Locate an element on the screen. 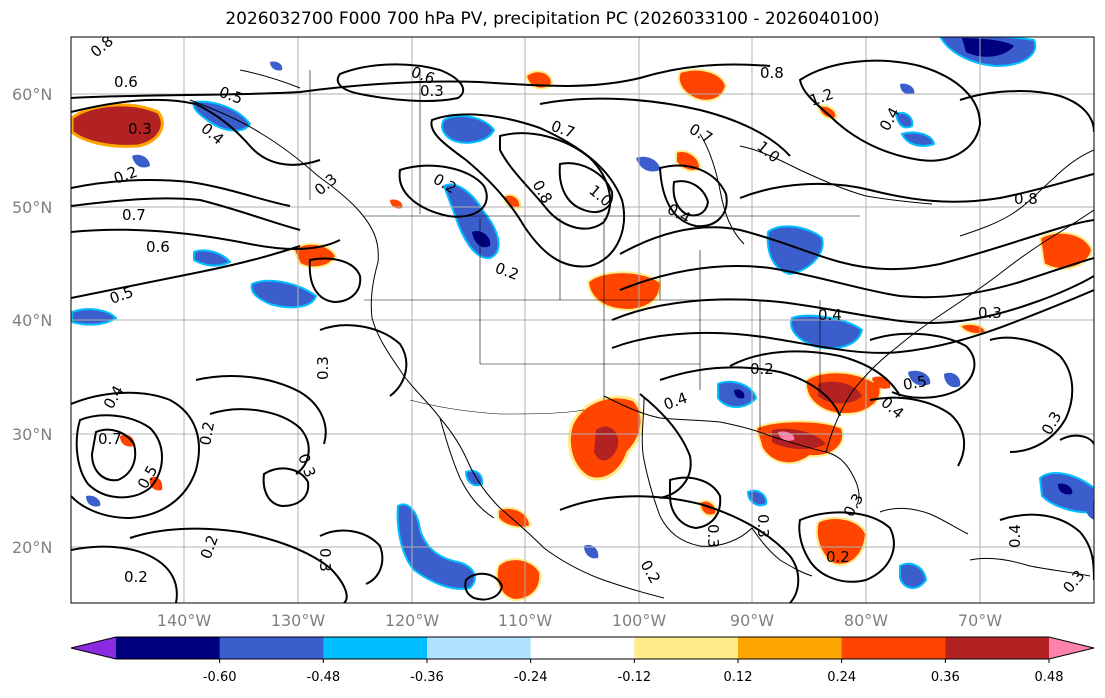 Image resolution: width=1105 pixels, height=698 pixels. colorbar-tick-label: -0.12 is located at coordinates (635, 677).